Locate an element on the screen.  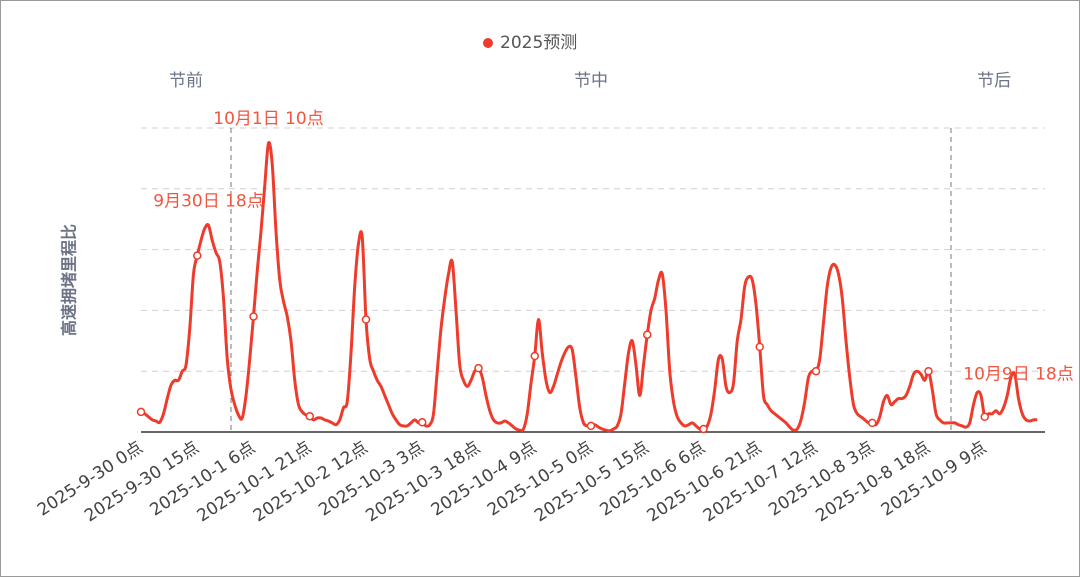
legend-label: 2025预测 is located at coordinates (538, 43).